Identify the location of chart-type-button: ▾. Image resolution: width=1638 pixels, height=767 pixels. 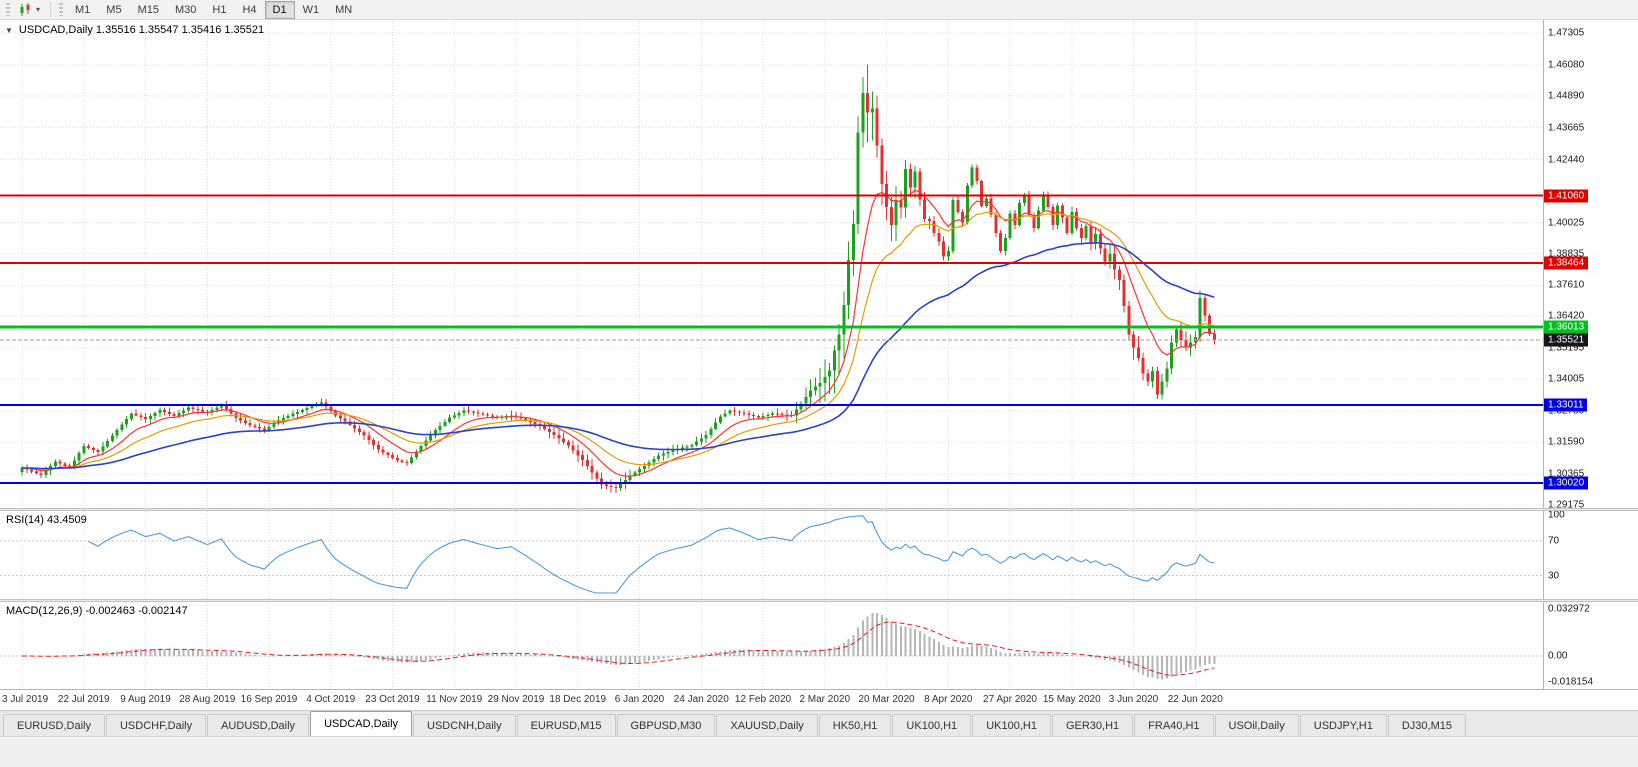
(29, 9).